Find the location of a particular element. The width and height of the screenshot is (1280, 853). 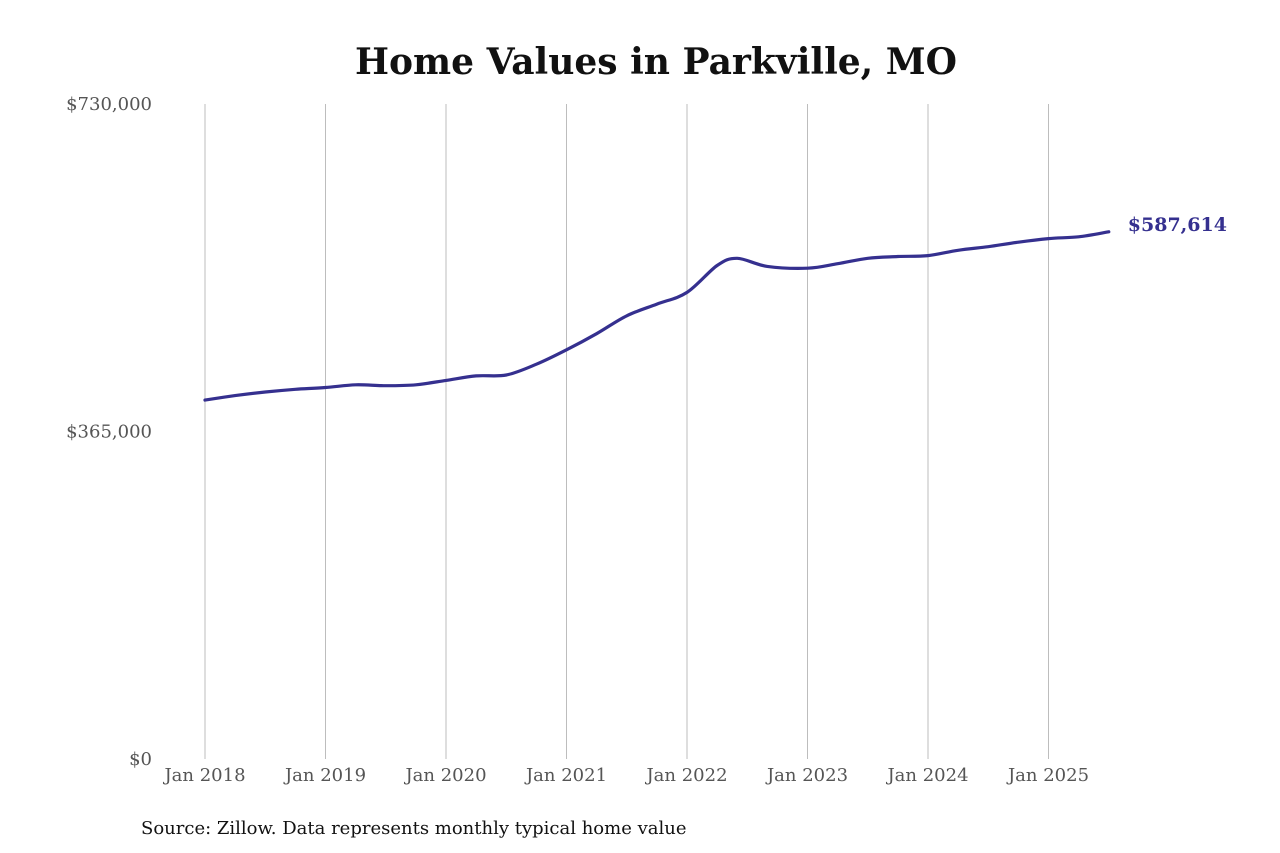

y-axis-tick-labels: $0 $365,000 $730,000 is located at coordinates (109, 432).